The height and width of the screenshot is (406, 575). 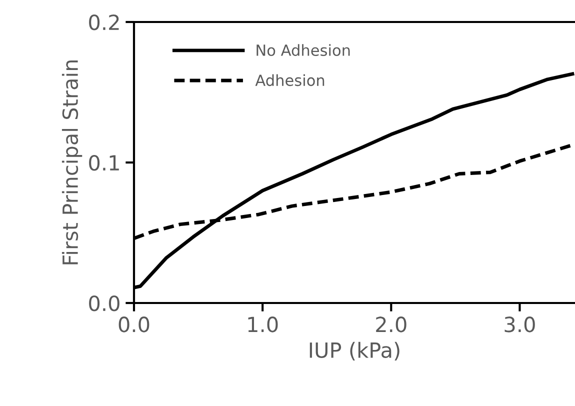 I want to click on y-tick-label: 0.0, so click(x=104, y=303).